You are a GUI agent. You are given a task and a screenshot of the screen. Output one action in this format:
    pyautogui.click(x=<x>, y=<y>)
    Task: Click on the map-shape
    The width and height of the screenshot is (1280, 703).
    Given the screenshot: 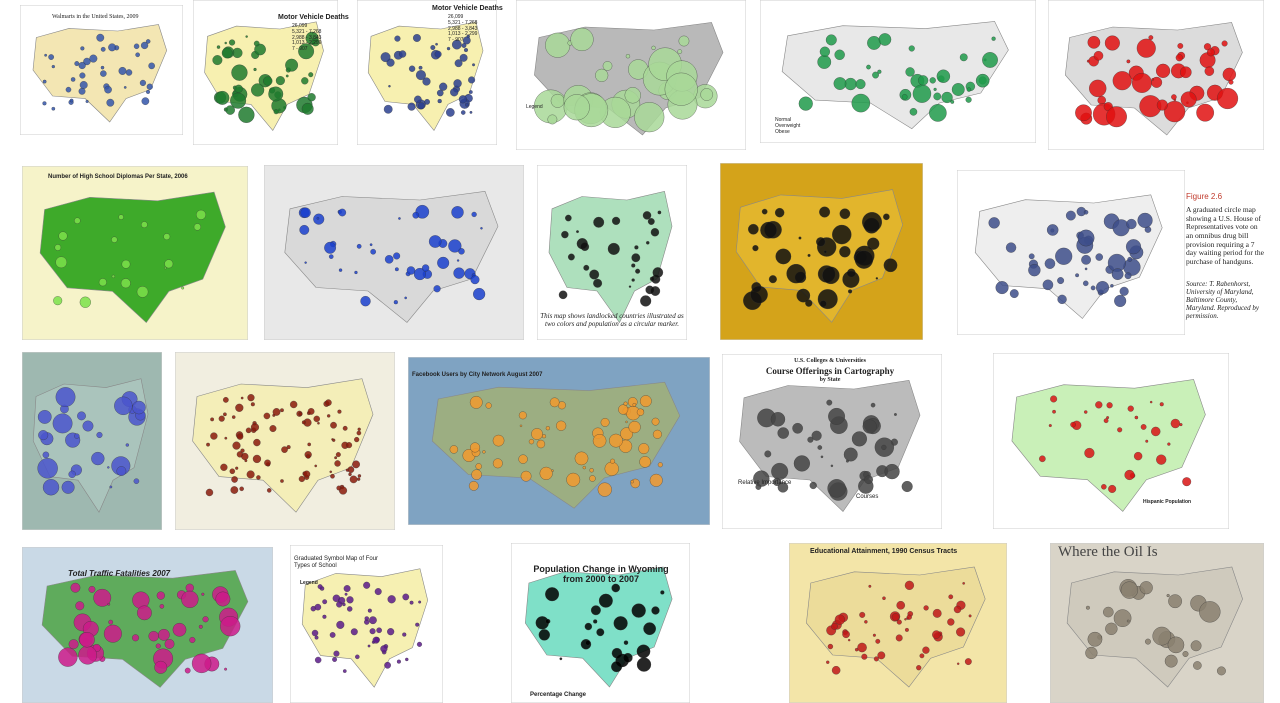 What is the action you would take?
    pyautogui.click(x=556, y=445)
    